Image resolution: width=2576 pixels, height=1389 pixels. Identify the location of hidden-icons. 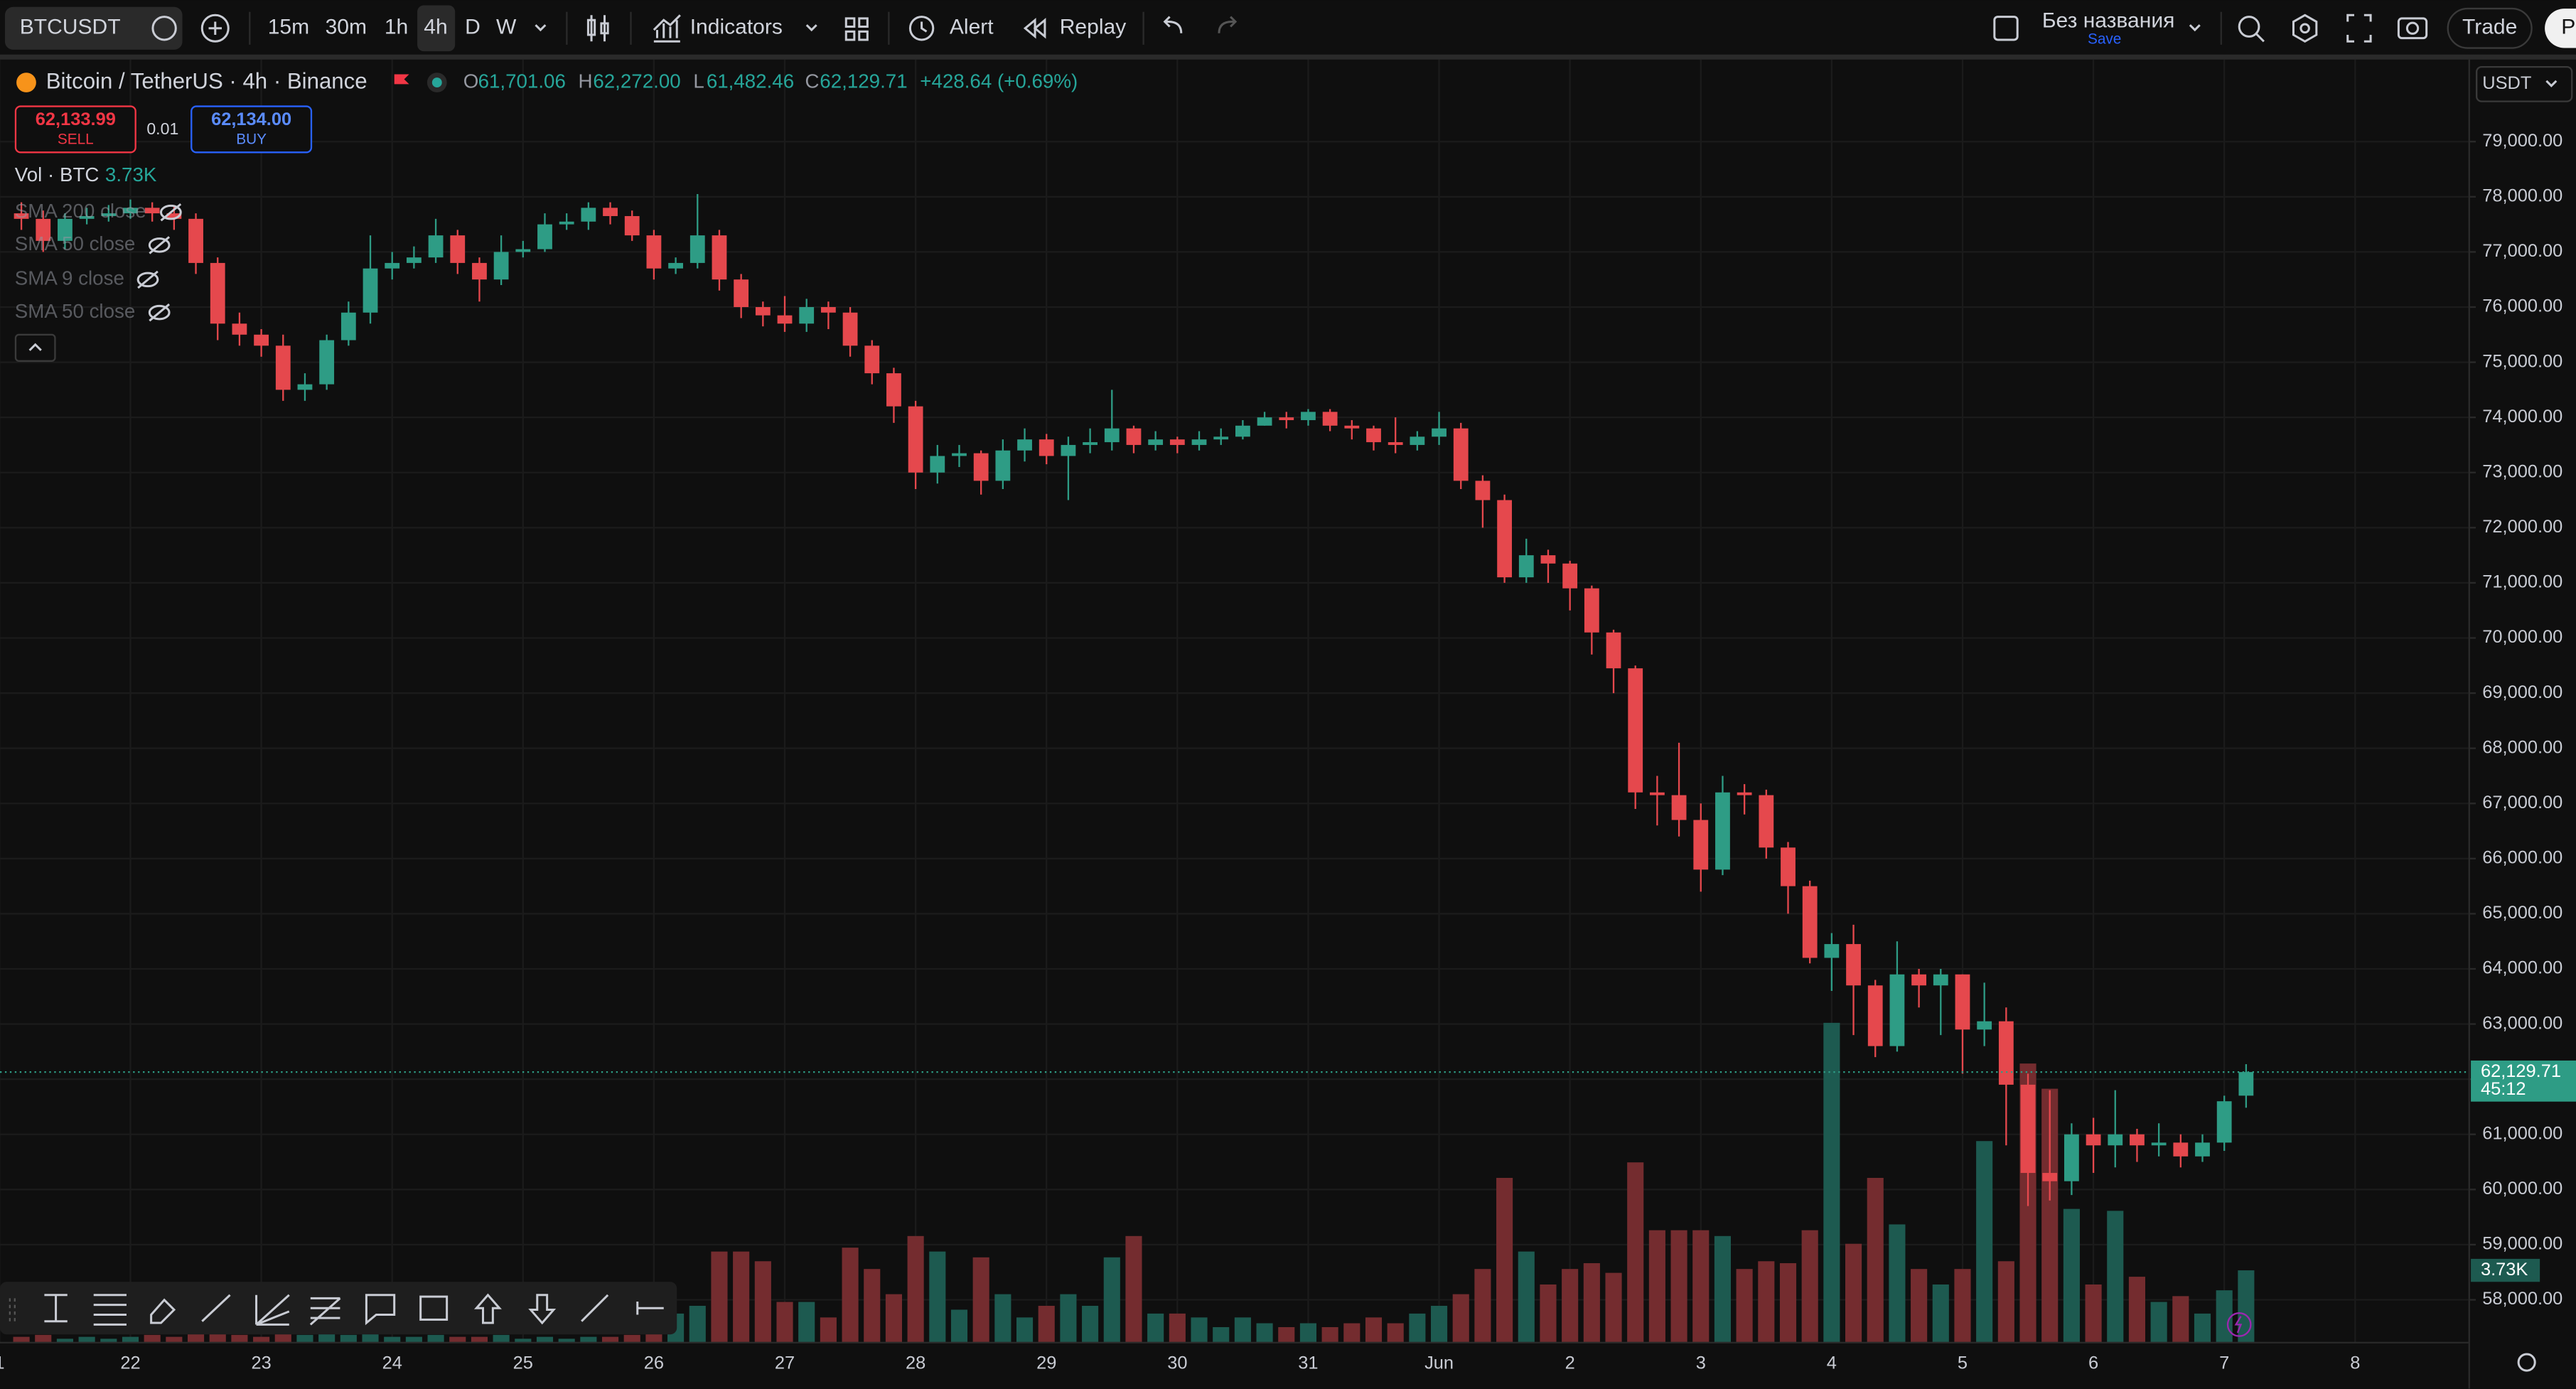
(159, 262).